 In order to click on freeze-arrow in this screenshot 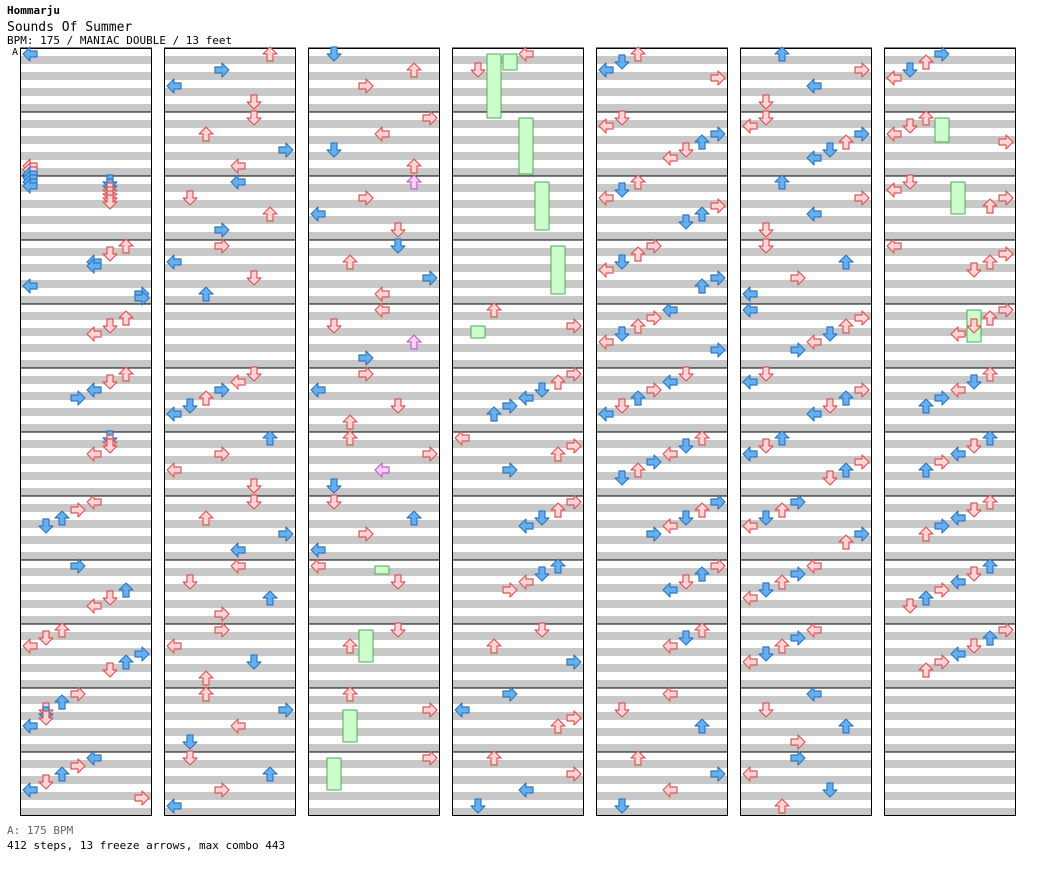, I will do `click(510, 62)`.